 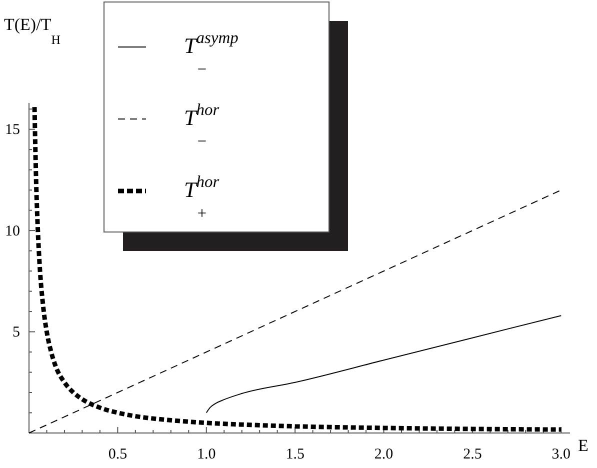 What do you see at coordinates (16, 332) in the screenshot?
I see `y-tick-label: 5` at bounding box center [16, 332].